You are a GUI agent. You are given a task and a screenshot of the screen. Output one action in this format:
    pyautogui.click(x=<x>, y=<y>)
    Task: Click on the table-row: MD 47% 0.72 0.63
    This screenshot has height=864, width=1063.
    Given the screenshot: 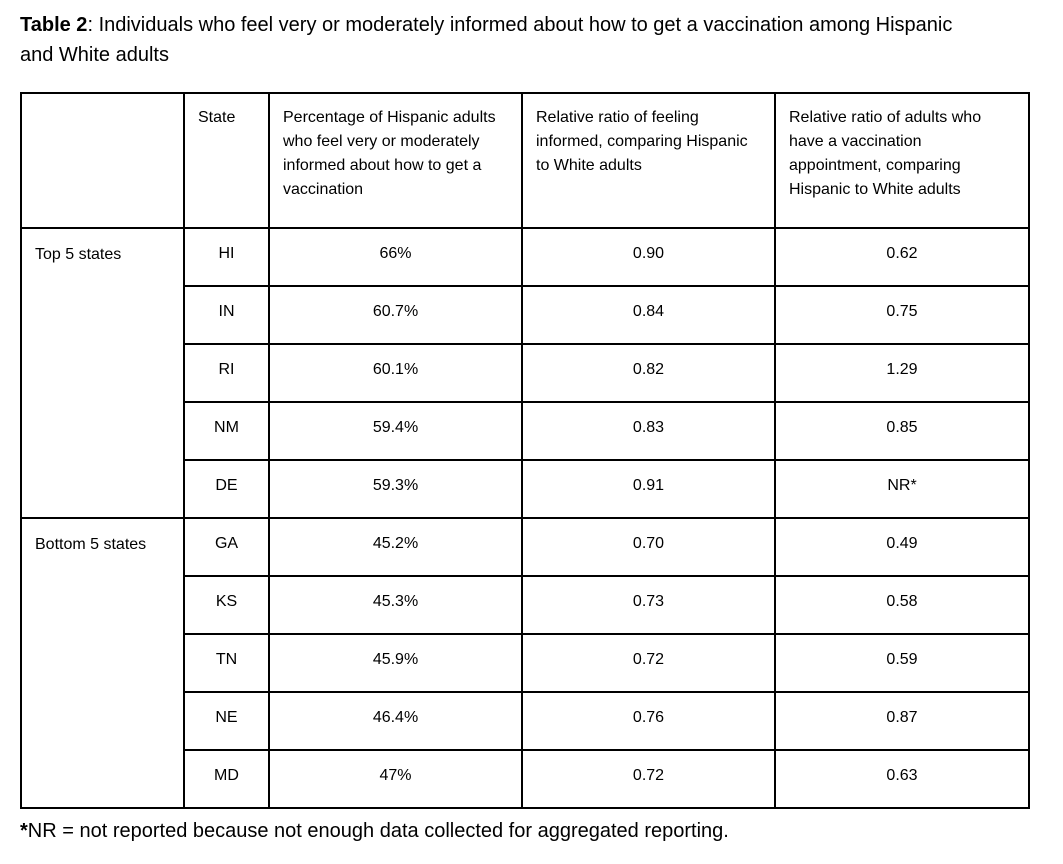 What is the action you would take?
    pyautogui.click(x=525, y=779)
    